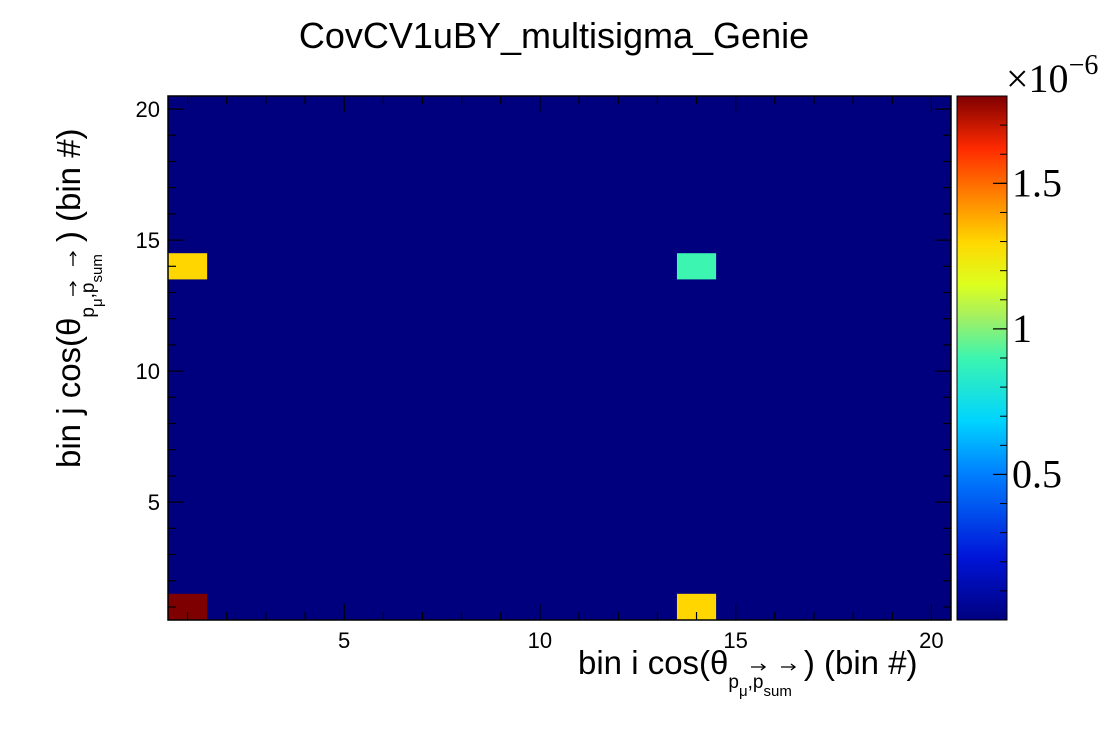 This screenshot has height=740, width=1120. What do you see at coordinates (778, 691) in the screenshot?
I see `x-axis-sub2-sub: sum` at bounding box center [778, 691].